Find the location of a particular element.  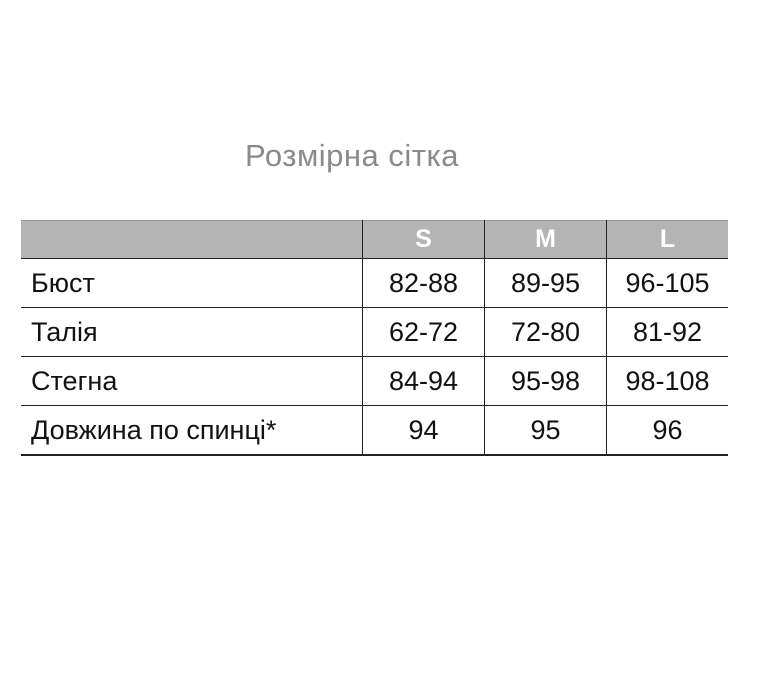

page-title: Розмірна сітка is located at coordinates (352, 155).